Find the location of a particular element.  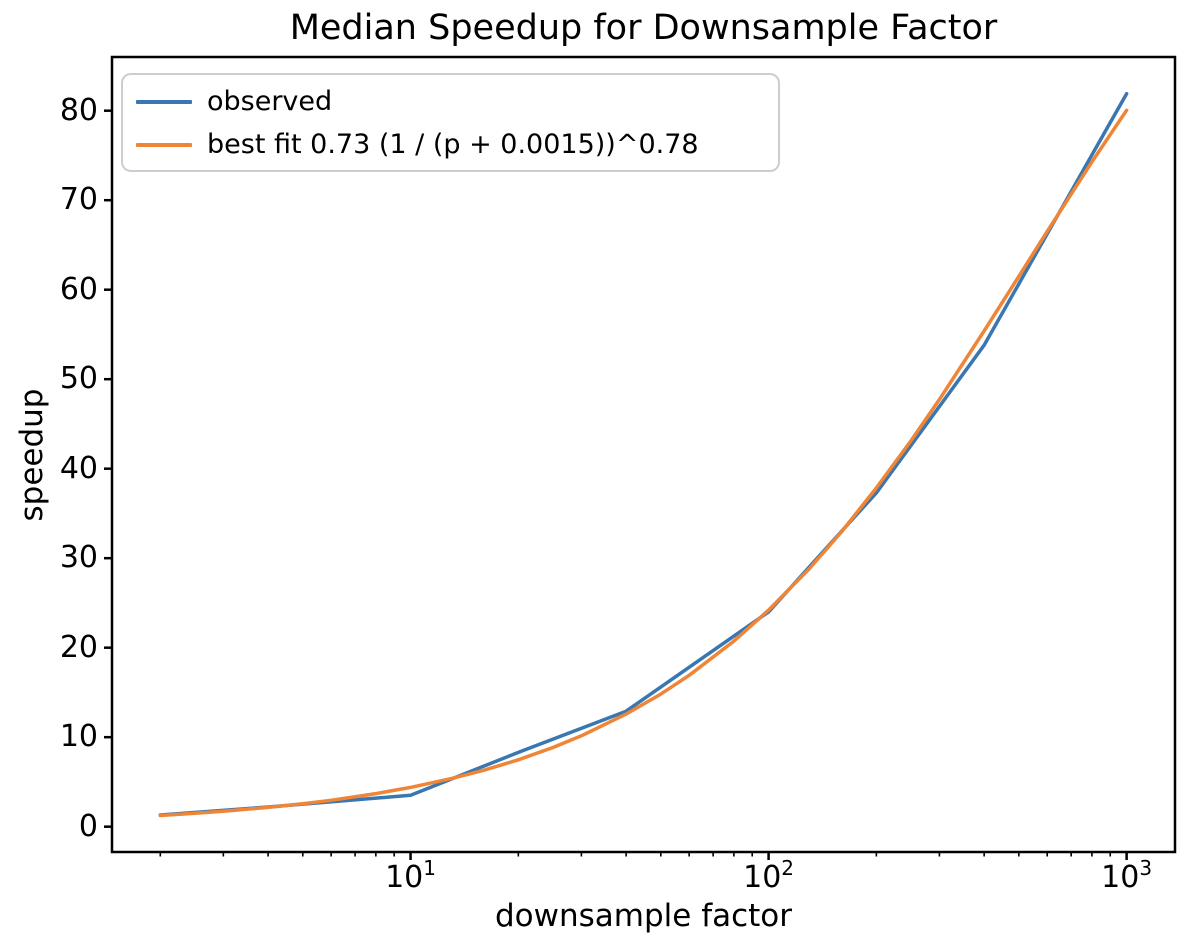

y-tick-label: 10 is located at coordinates (78, 737).